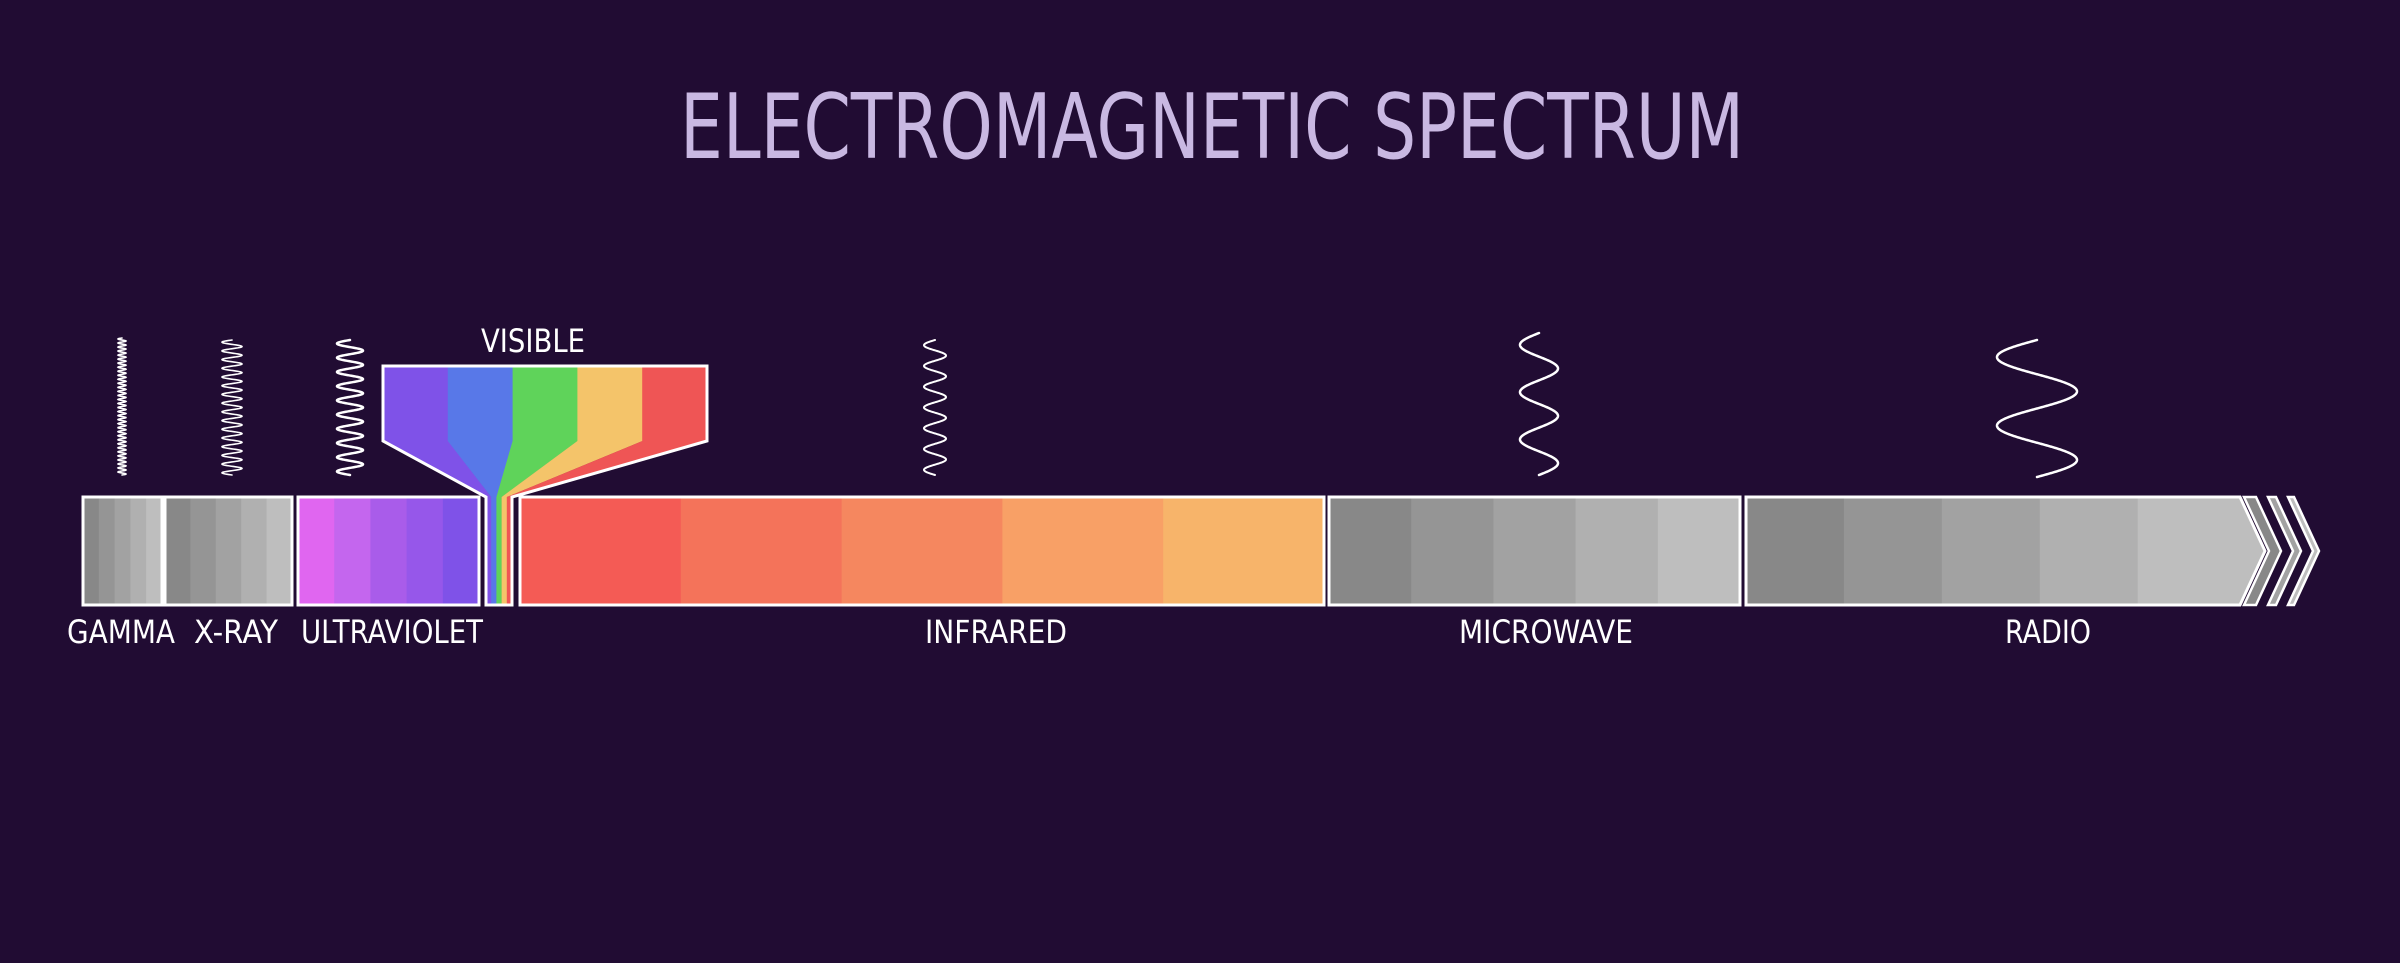 The image size is (2400, 963). Describe the element at coordinates (1097, 405) in the screenshot. I see `wave-icons` at that location.